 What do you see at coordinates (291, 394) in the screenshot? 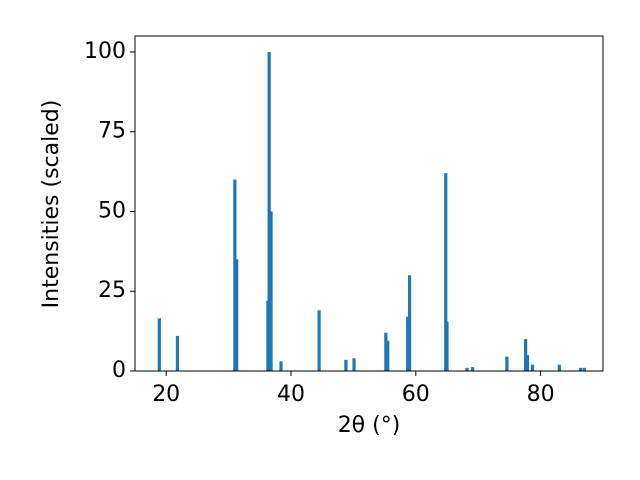
I see `x-tick-label: 40` at bounding box center [291, 394].